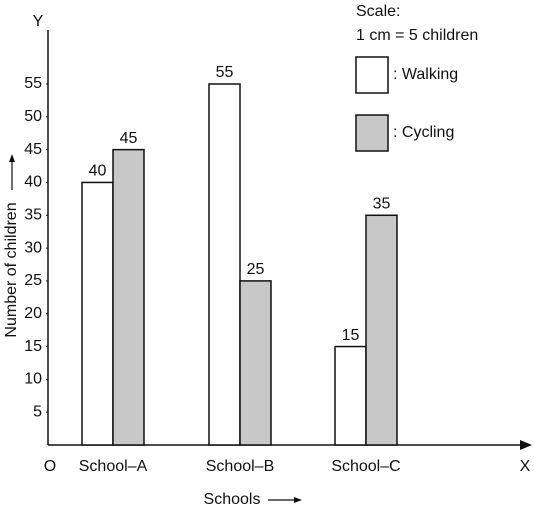 This screenshot has width=534, height=511. What do you see at coordinates (38, 21) in the screenshot?
I see `y-axis-letter: Y` at bounding box center [38, 21].